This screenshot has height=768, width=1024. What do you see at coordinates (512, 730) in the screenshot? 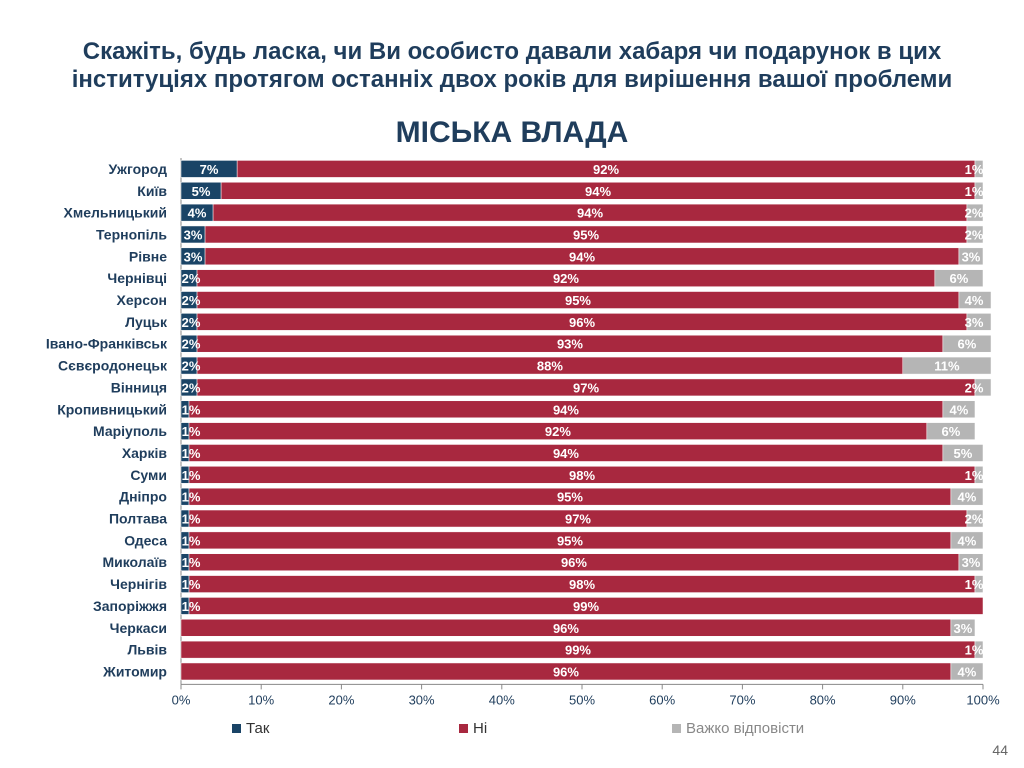
I see `chart-legend: Так Ні Важко відповісти` at bounding box center [512, 730].